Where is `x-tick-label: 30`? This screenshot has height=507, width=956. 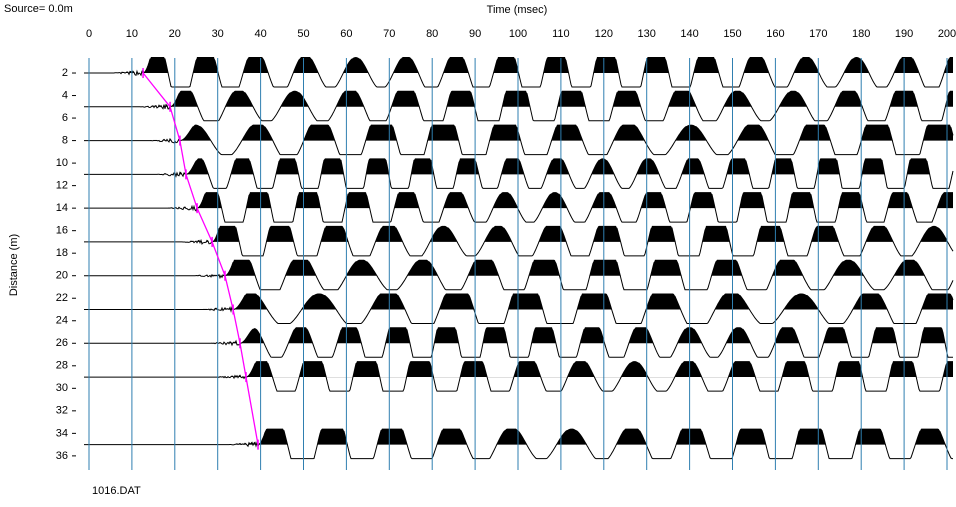 x-tick-label: 30 is located at coordinates (218, 34).